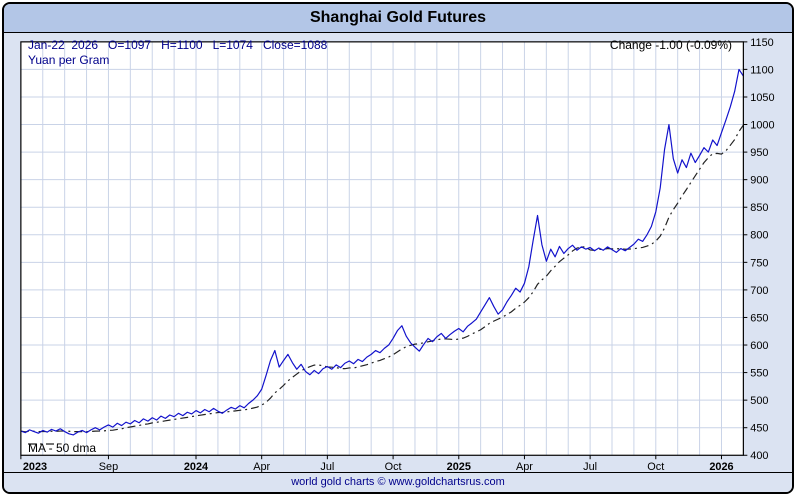  I want to click on svg-text: 550, so click(759, 374).